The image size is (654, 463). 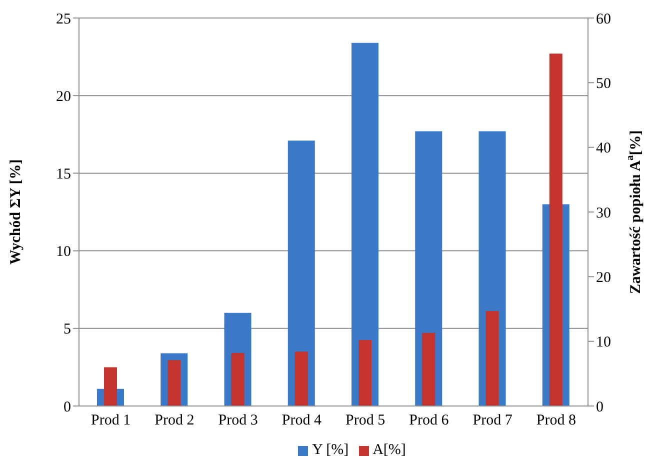 What do you see at coordinates (63, 174) in the screenshot?
I see `y-tick-label: 15` at bounding box center [63, 174].